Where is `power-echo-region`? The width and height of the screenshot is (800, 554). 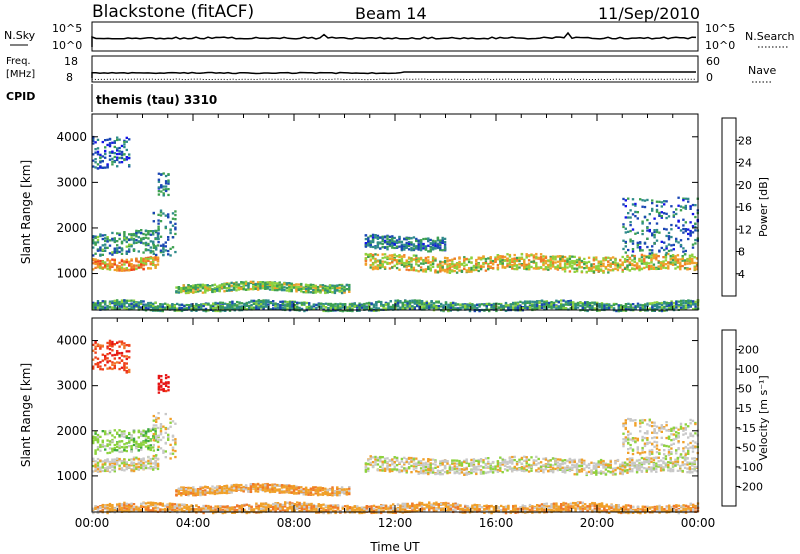 power-echo-region is located at coordinates (164, 233).